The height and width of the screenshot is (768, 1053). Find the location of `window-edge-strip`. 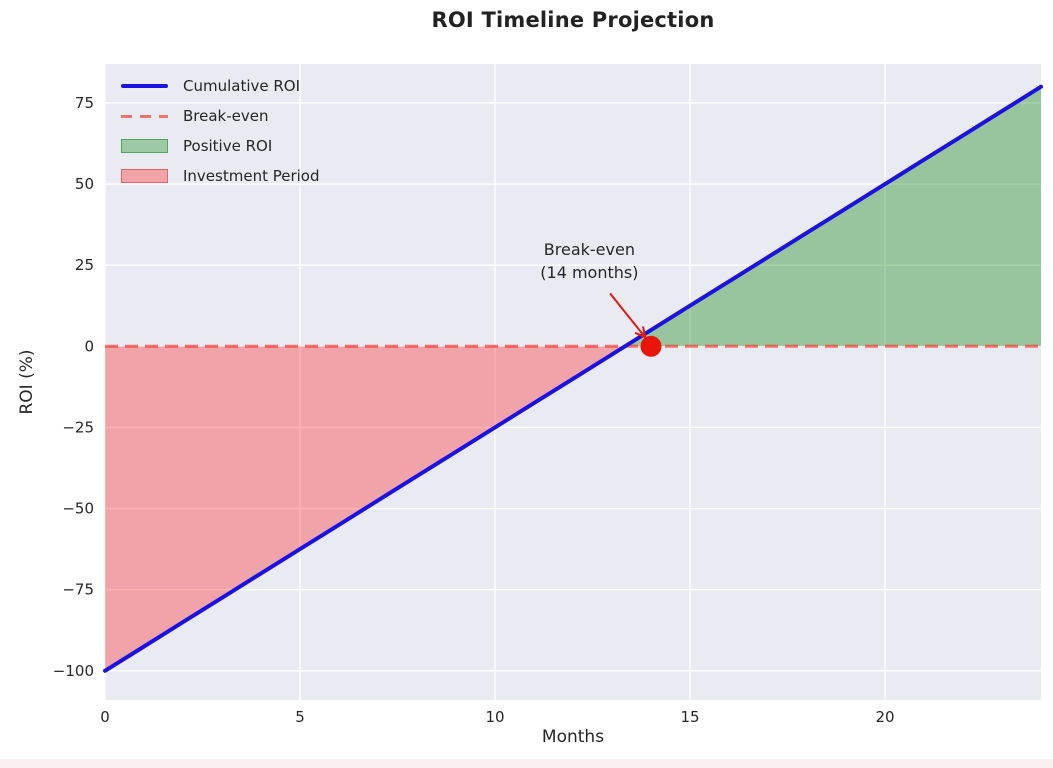

window-edge-strip is located at coordinates (526, 763).